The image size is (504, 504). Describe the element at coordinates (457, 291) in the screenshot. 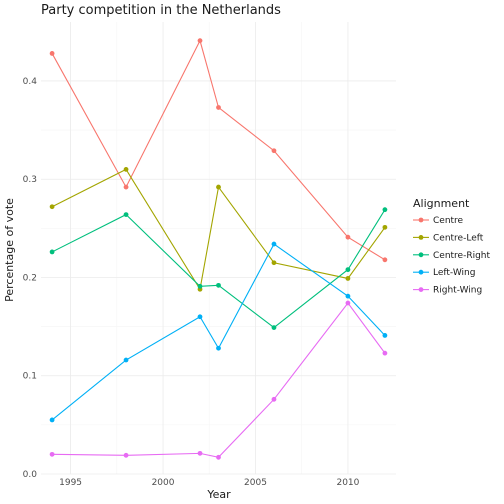

I see `legend-label: Right-Wing` at that location.